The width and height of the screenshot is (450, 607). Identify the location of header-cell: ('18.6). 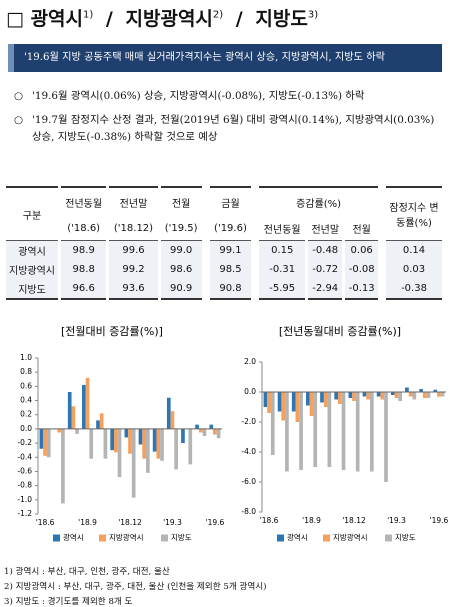
(82, 228).